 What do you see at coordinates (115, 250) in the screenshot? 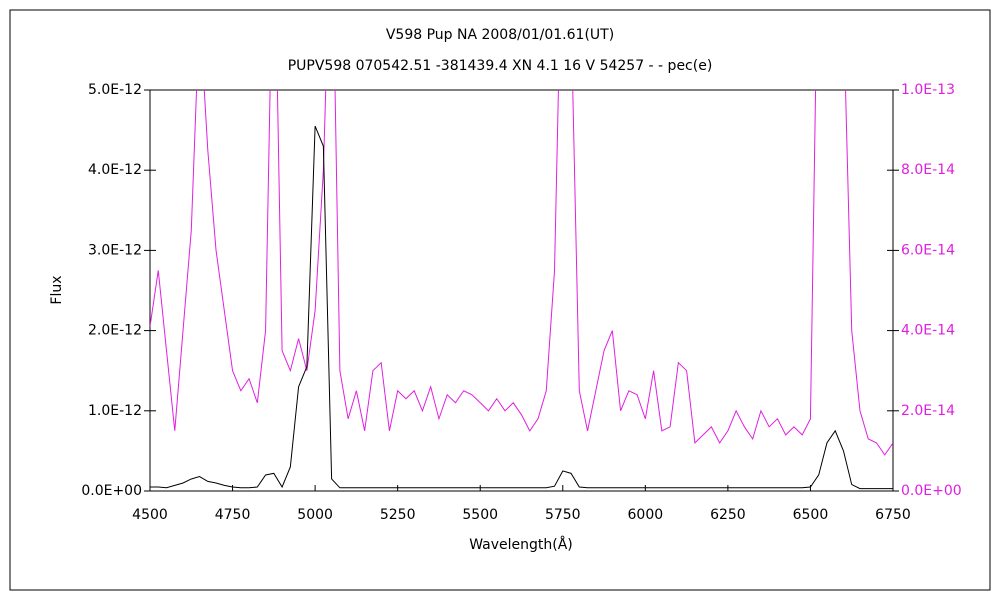
I see `y-tick-label: 3.0E-12` at bounding box center [115, 250].